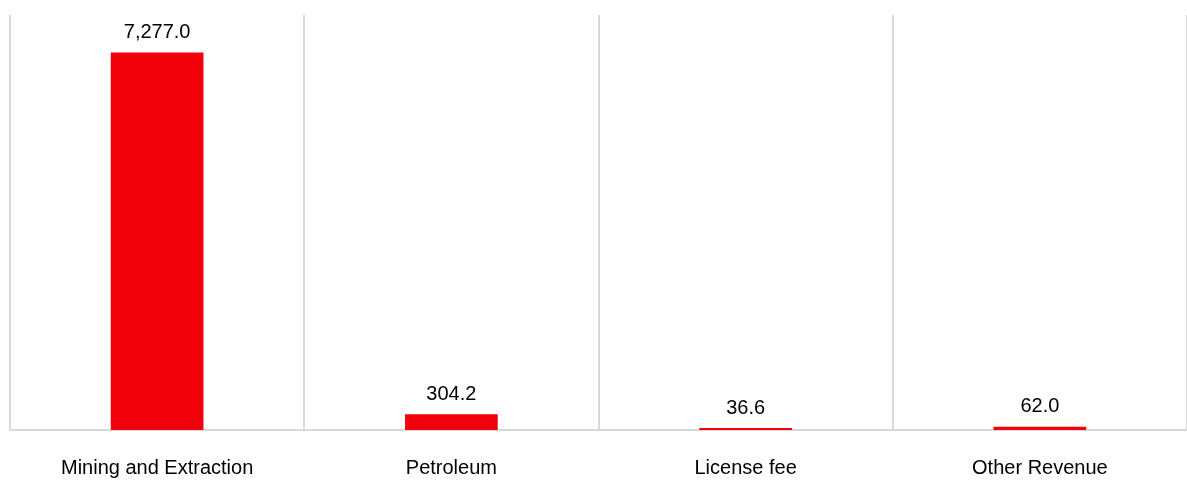 This screenshot has height=484, width=1187. What do you see at coordinates (746, 406) in the screenshot?
I see `data-label: 36.6` at bounding box center [746, 406].